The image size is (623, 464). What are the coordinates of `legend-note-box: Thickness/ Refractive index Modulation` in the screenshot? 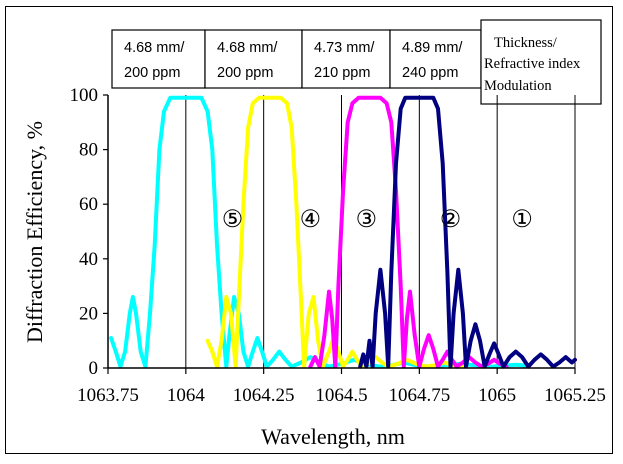 It's located at (541, 62).